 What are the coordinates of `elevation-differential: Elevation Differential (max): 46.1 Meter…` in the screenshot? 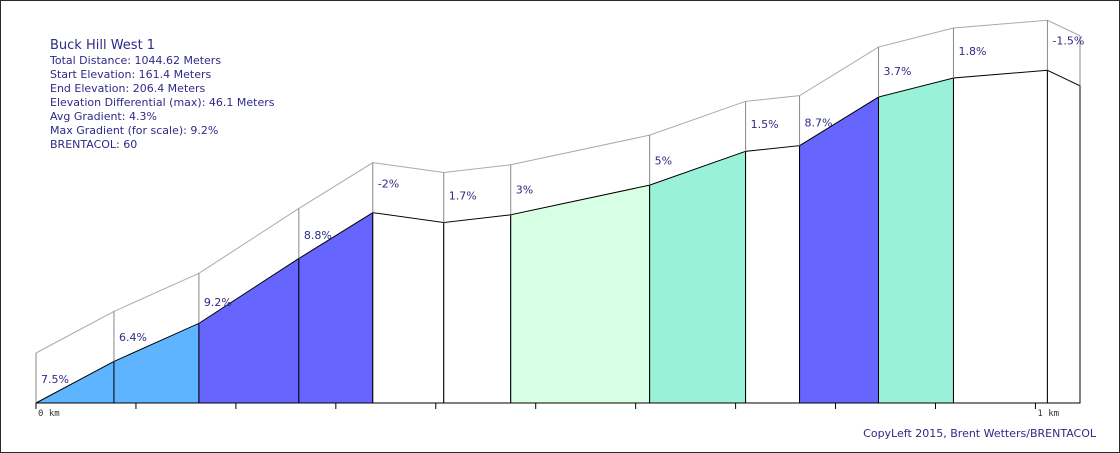 It's located at (162, 102).